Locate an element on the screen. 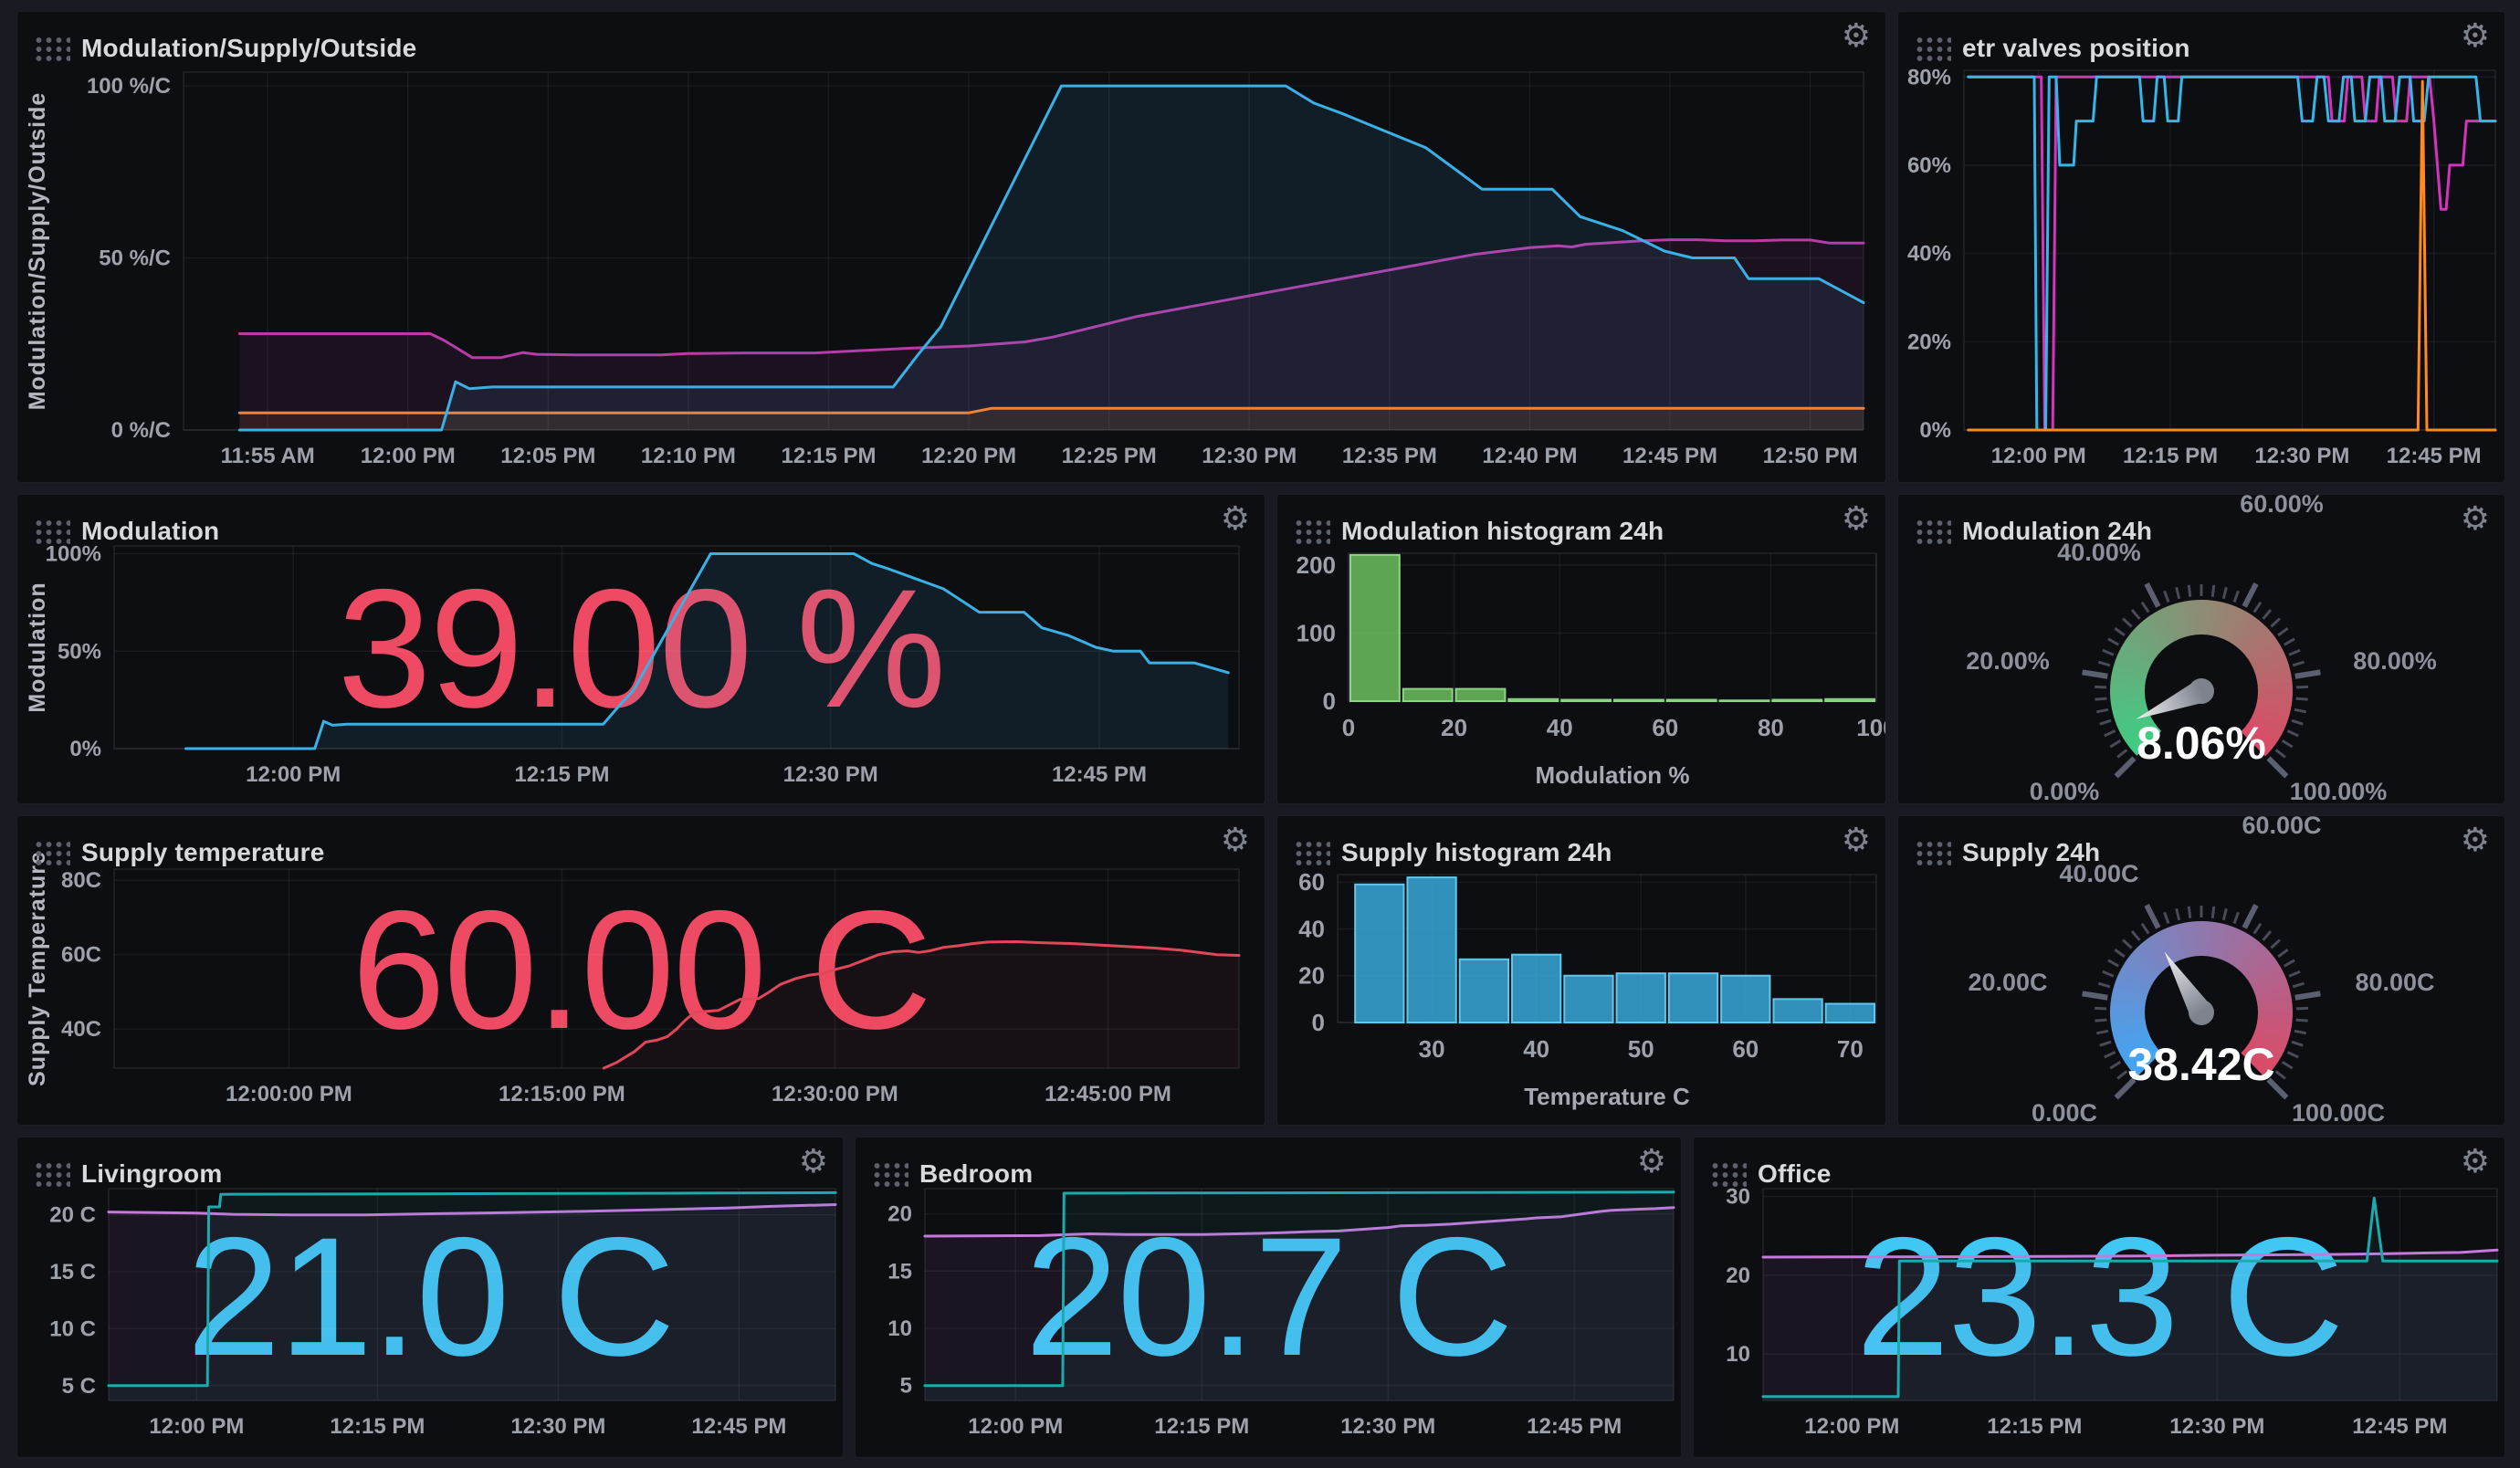 The width and height of the screenshot is (2520, 1468). panel-title: Modulation is located at coordinates (150, 531).